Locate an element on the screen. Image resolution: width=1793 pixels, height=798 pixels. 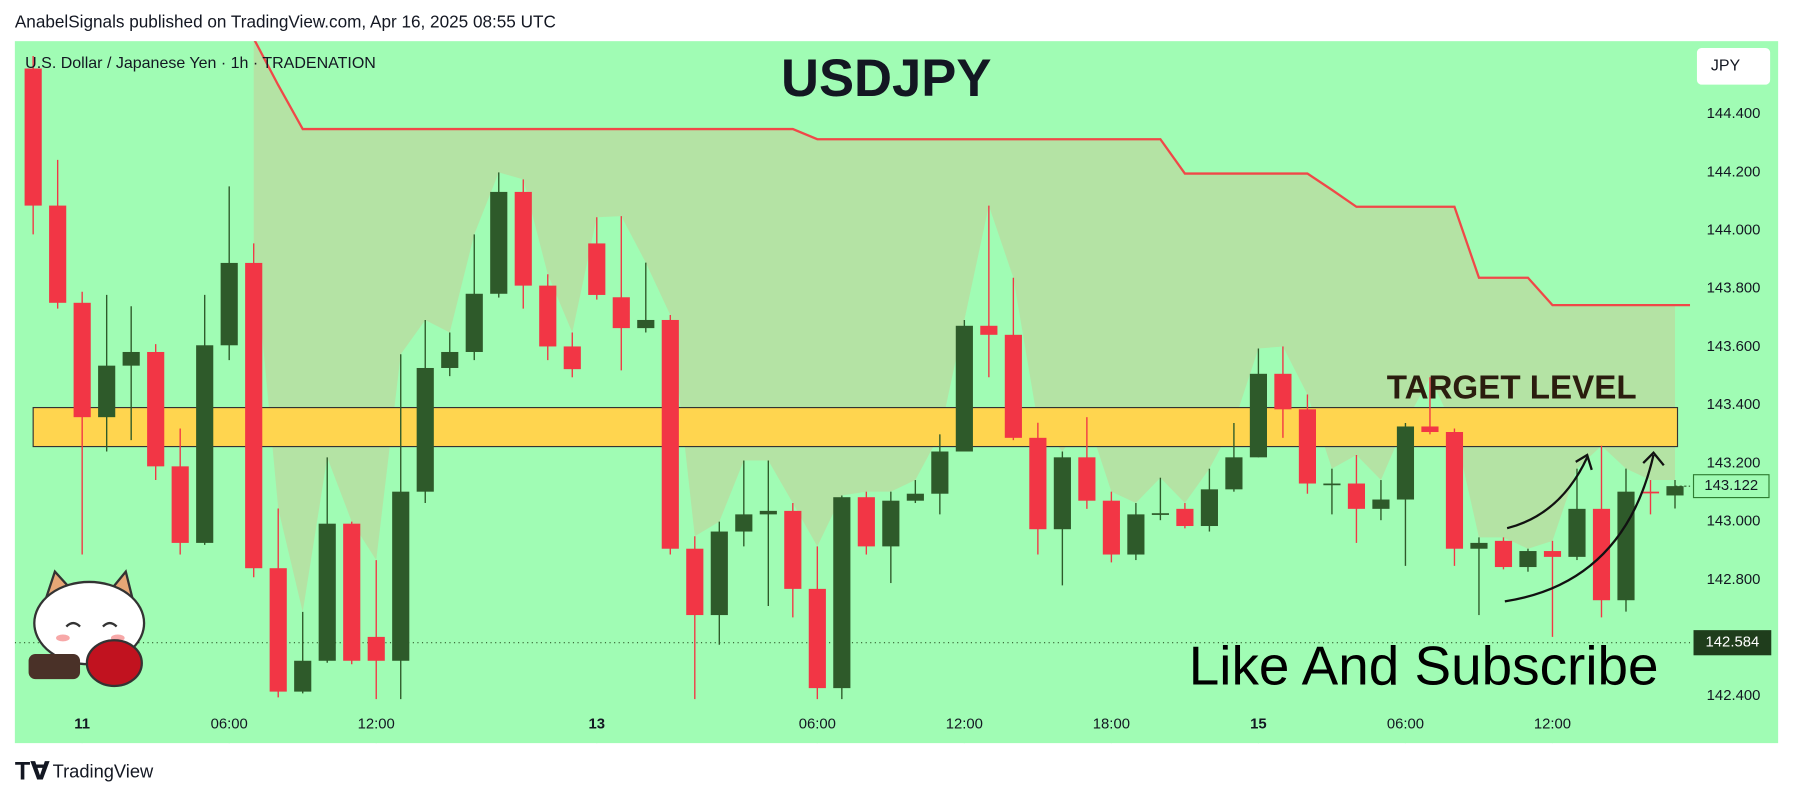
last-price-box is located at coordinates (1731, 486).